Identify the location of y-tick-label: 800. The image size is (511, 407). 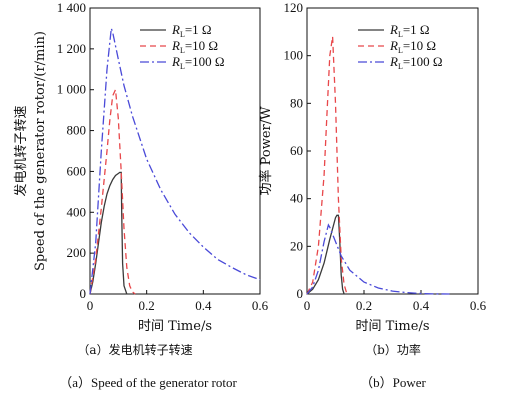
(77, 130).